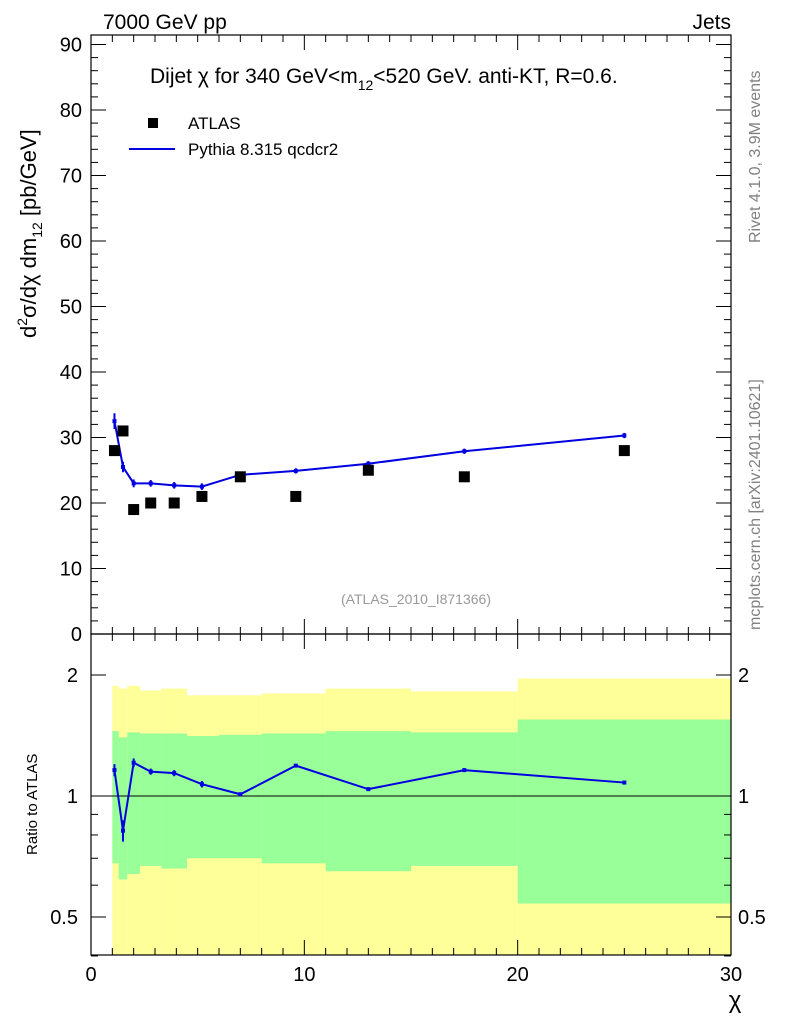 The image size is (786, 1024). What do you see at coordinates (731, 975) in the screenshot?
I see `x-tick-label: 30` at bounding box center [731, 975].